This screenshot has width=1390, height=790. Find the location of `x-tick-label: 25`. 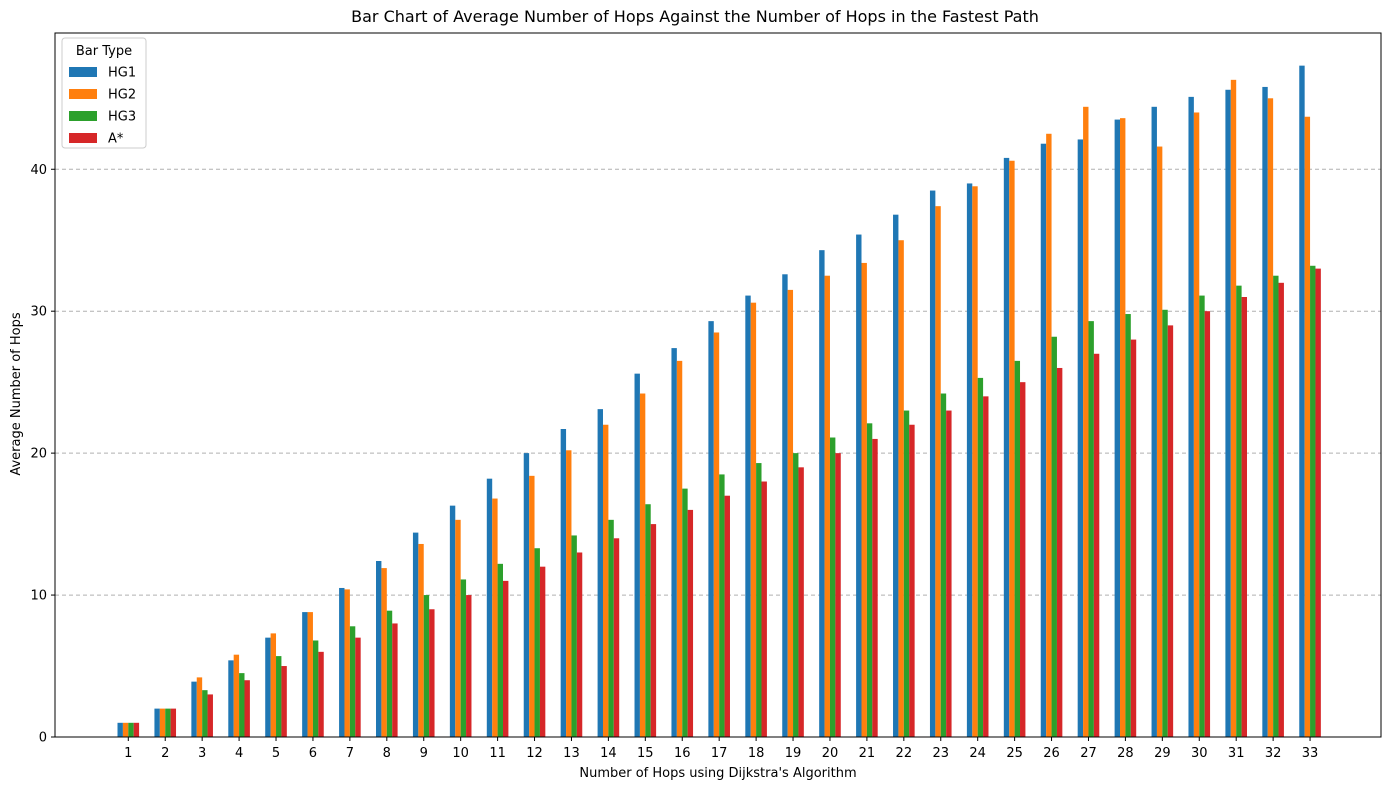

x-tick-label: 25 is located at coordinates (1014, 753).